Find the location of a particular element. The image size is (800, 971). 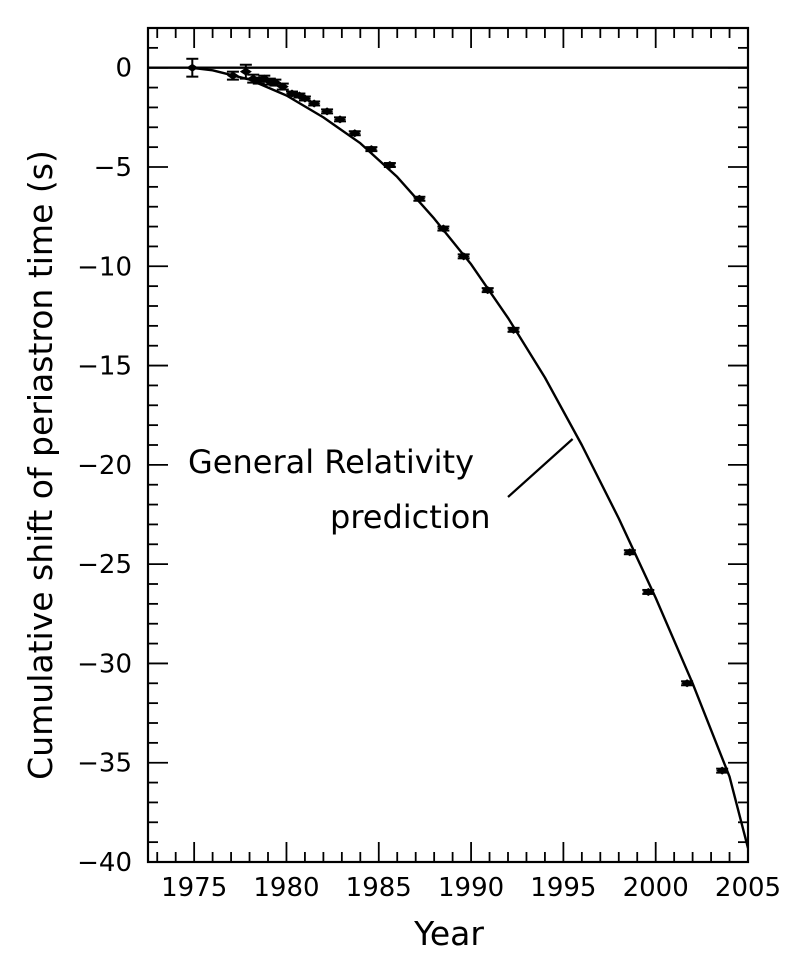

annotation-line-2: prediction is located at coordinates (410, 517).